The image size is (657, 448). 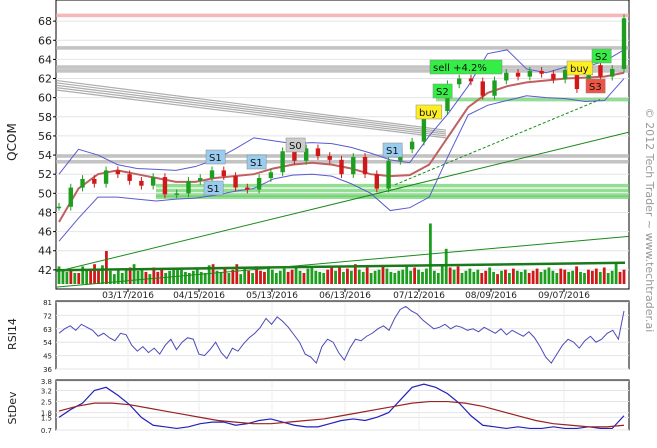 What do you see at coordinates (442, 91) in the screenshot?
I see `annotation-label: S2` at bounding box center [442, 91].